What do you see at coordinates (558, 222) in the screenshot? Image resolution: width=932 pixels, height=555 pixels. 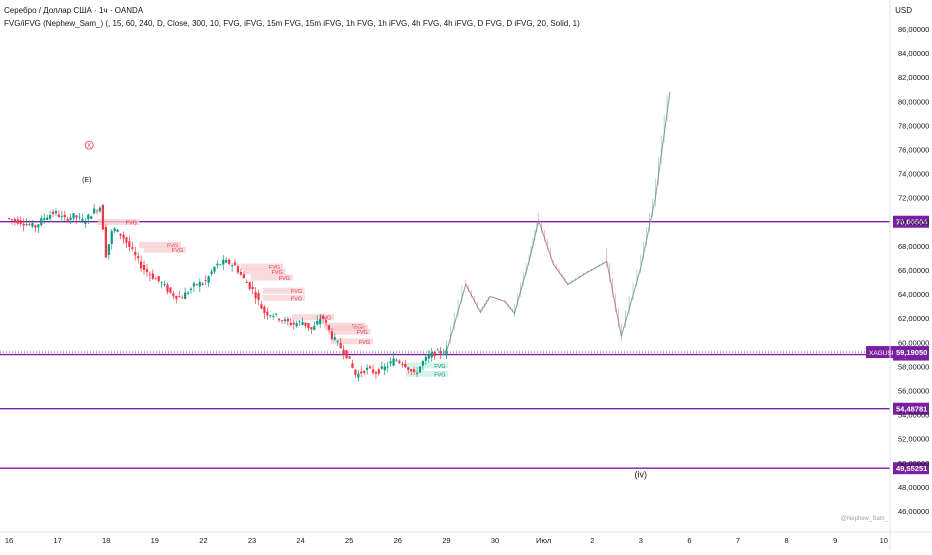 I see `projection-line` at bounding box center [558, 222].